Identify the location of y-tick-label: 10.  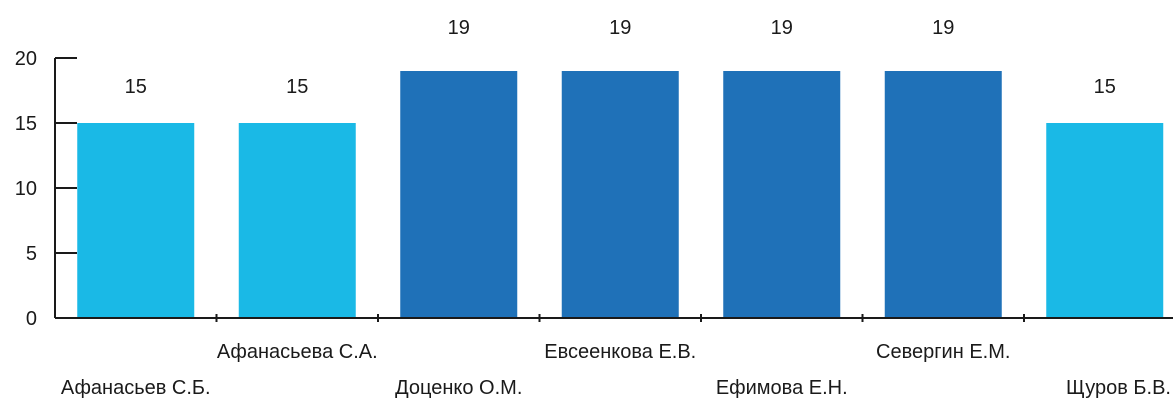
(26, 189).